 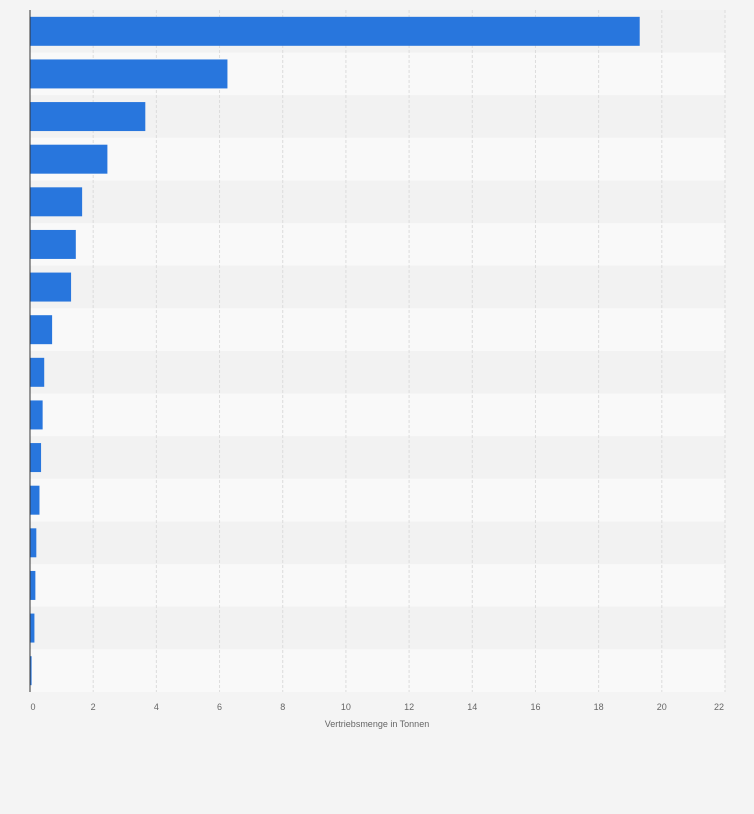 I want to click on x-tick-label: 16, so click(x=535, y=707).